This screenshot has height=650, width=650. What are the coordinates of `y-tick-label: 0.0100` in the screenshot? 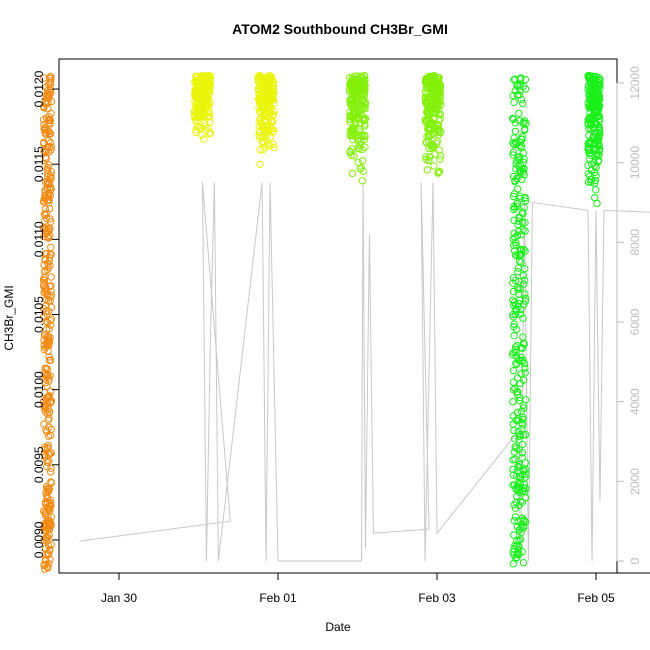 It's located at (39, 389).